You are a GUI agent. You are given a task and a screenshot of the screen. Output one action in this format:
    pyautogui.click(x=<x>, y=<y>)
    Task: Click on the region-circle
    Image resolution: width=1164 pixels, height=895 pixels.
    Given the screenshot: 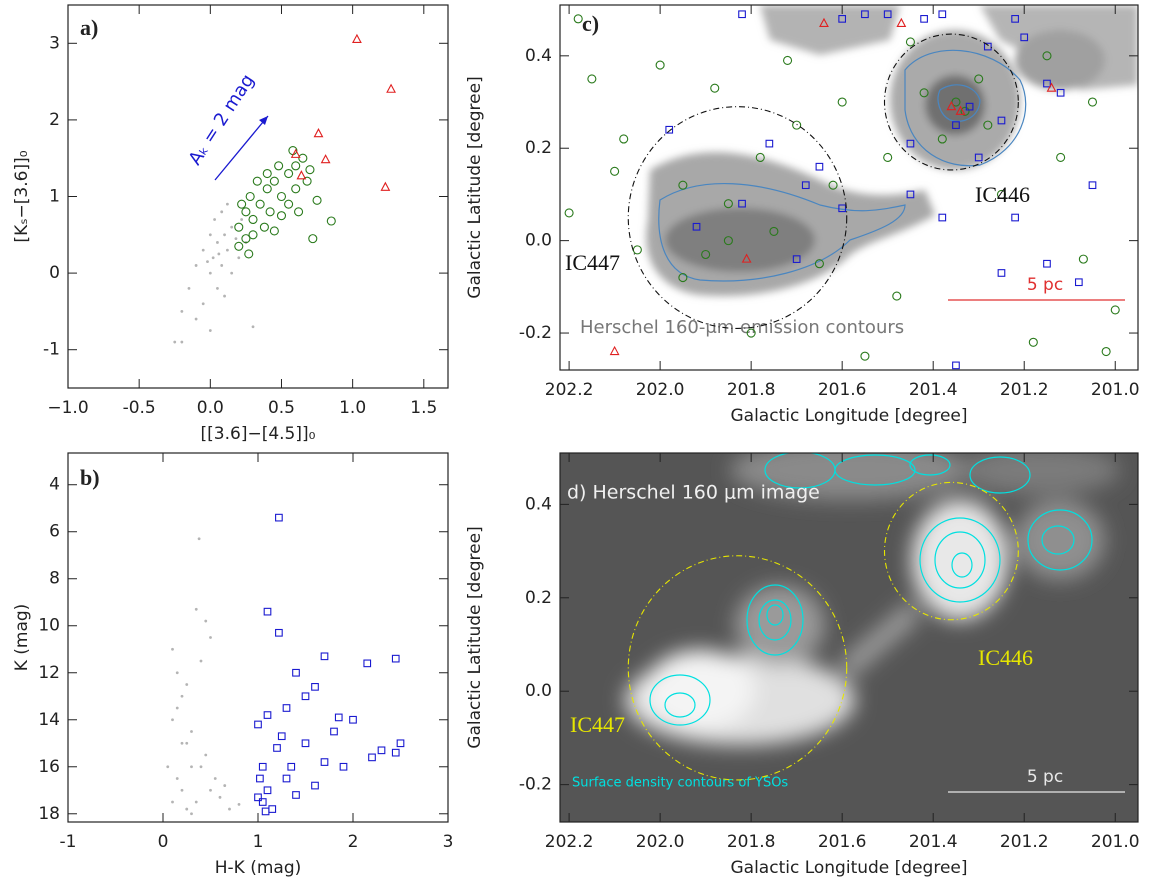 What is the action you would take?
    pyautogui.click(x=951, y=102)
    